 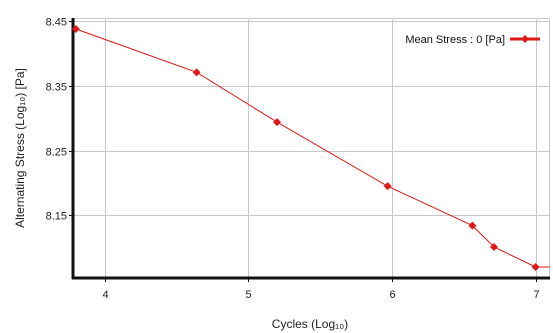 I want to click on y-axis-title: Alternating Stress (Log₁₀) [Pa], so click(x=20, y=148).